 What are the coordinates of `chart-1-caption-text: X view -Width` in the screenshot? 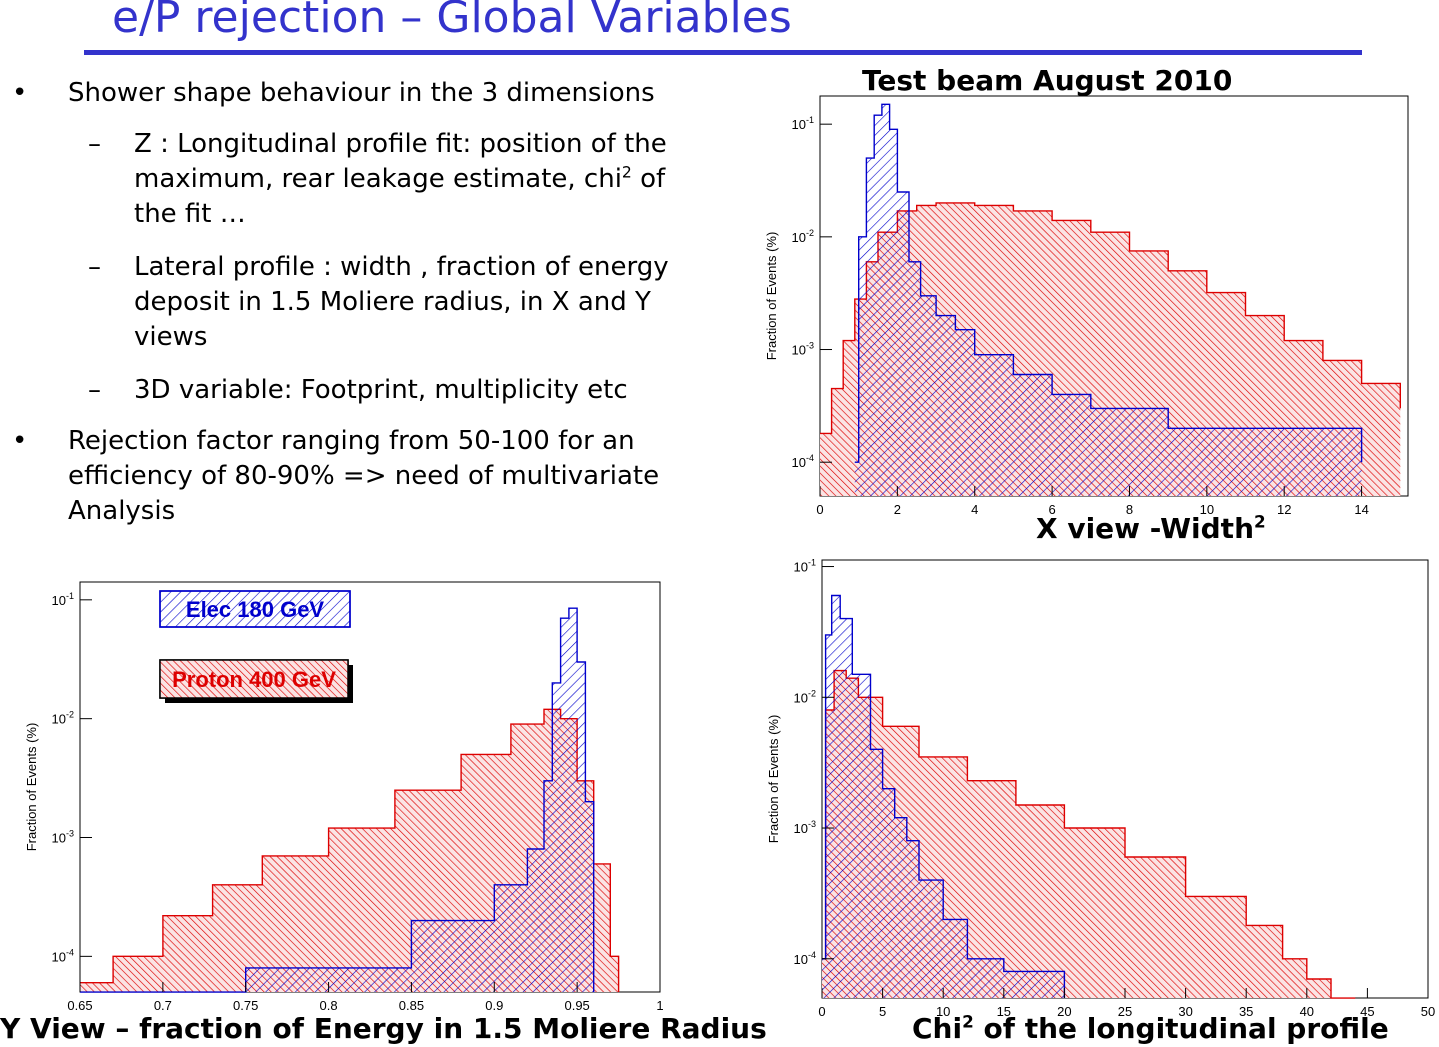 It's located at (1145, 528).